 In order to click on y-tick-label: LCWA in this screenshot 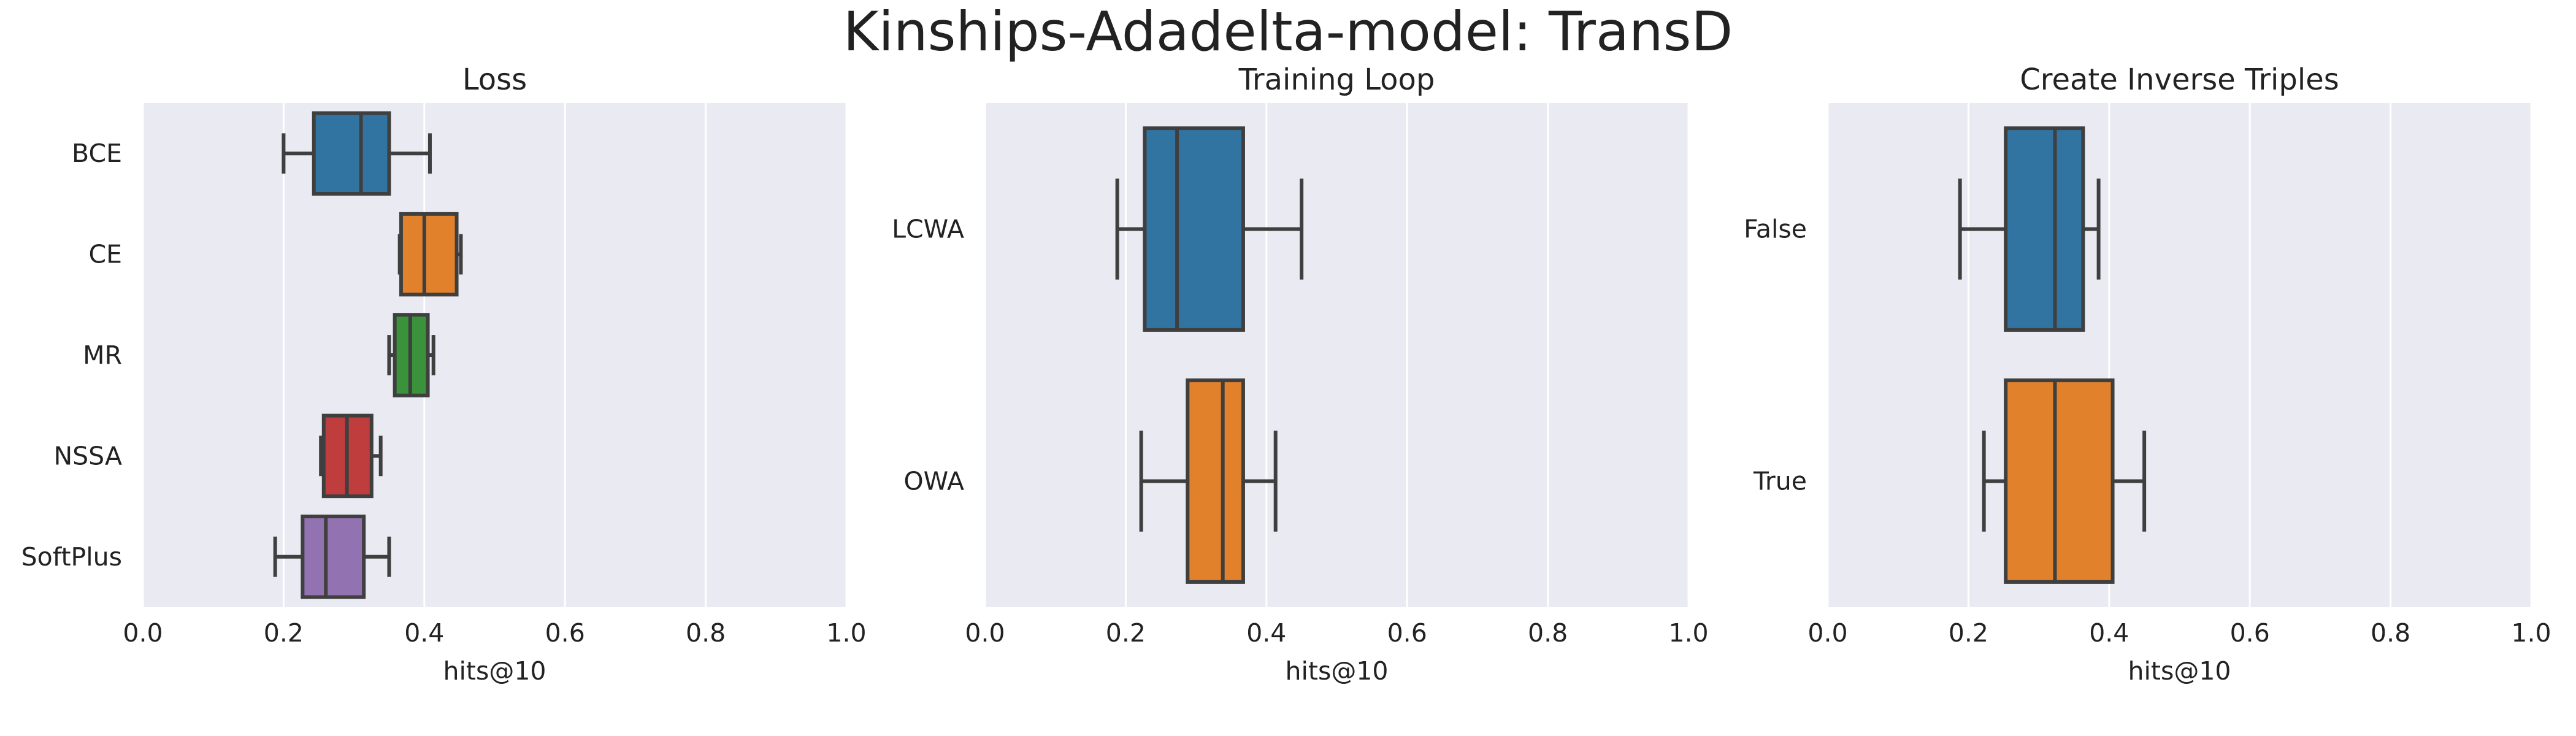, I will do `click(928, 229)`.